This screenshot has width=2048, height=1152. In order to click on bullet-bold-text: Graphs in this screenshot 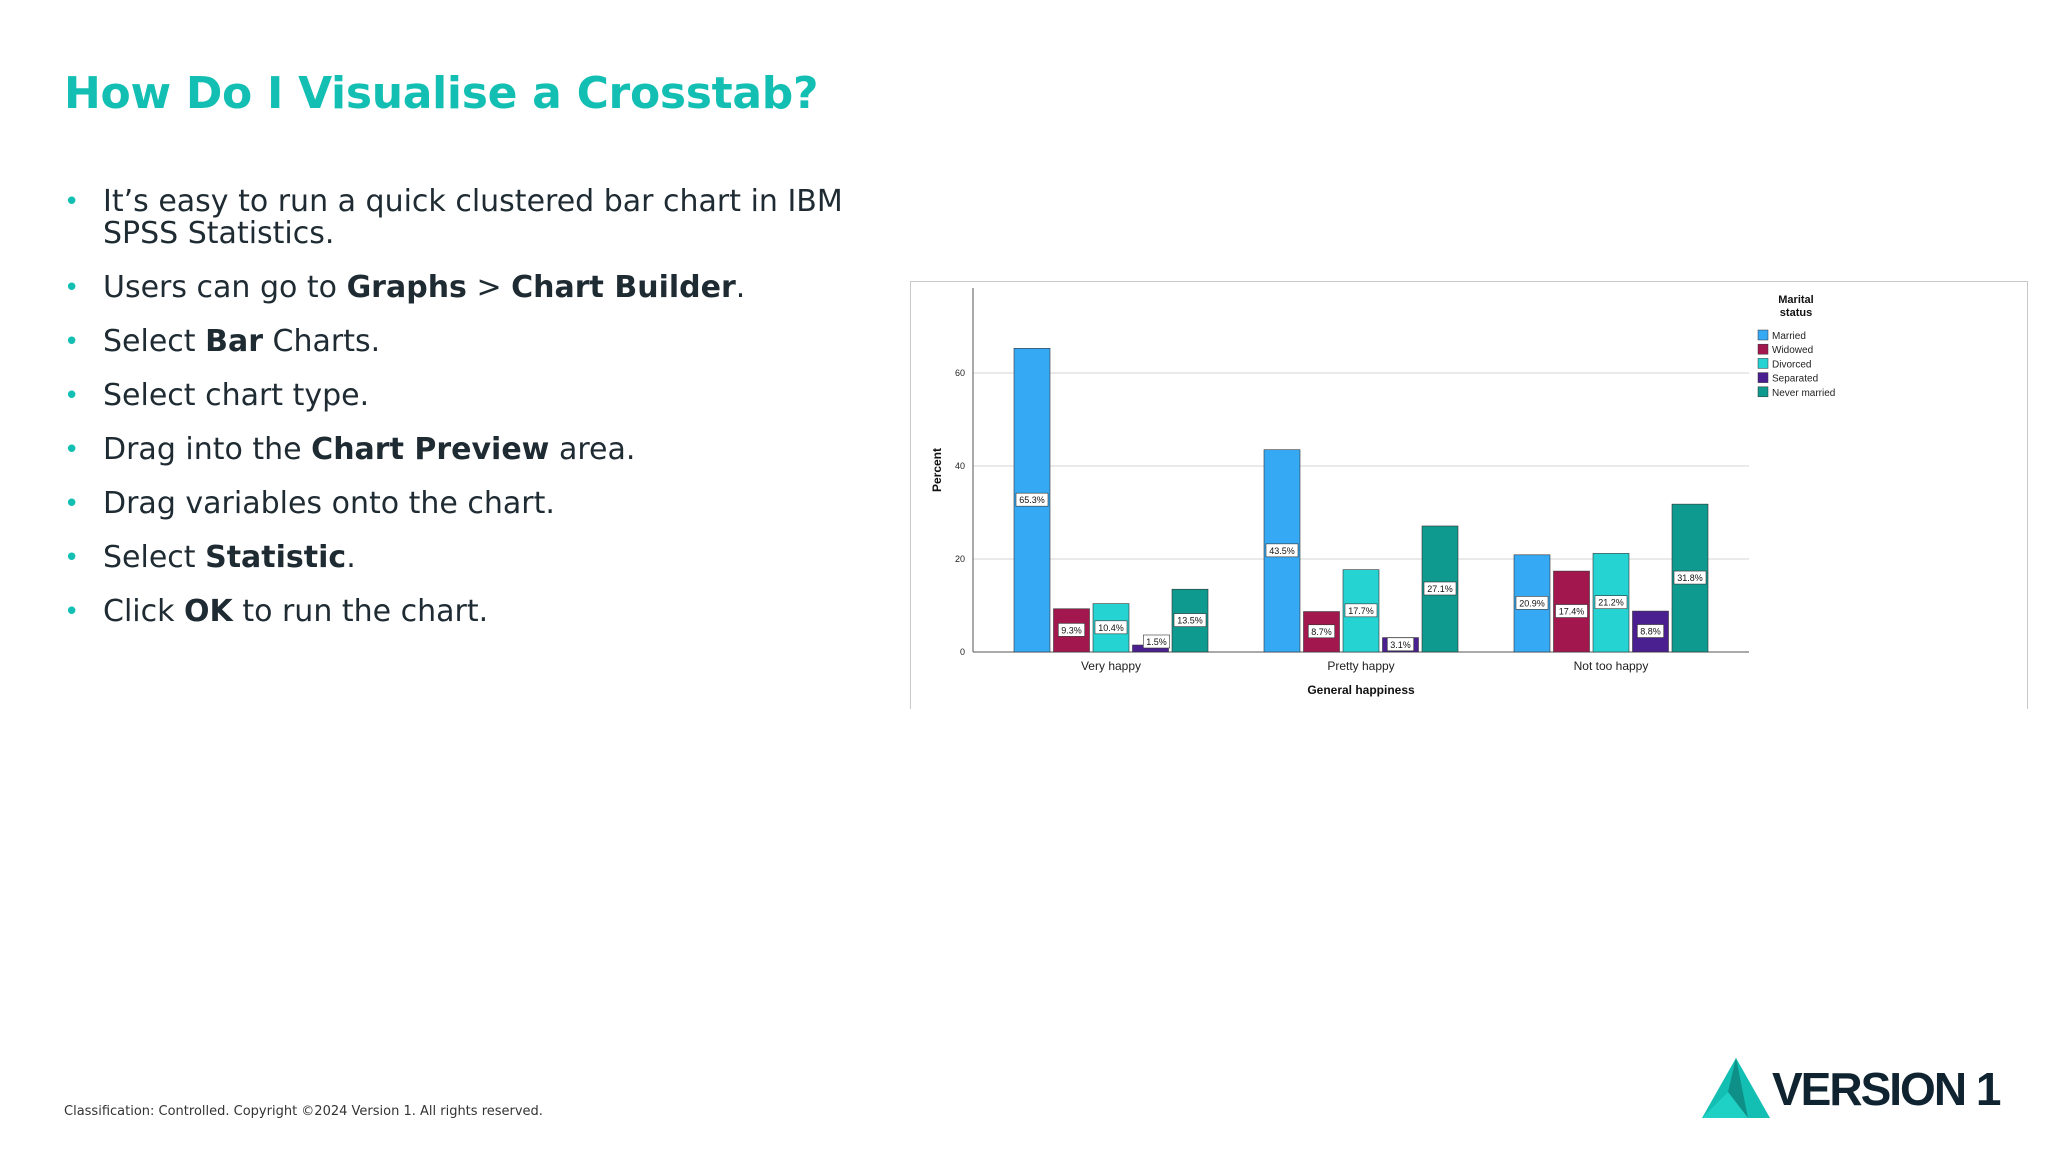, I will do `click(406, 287)`.